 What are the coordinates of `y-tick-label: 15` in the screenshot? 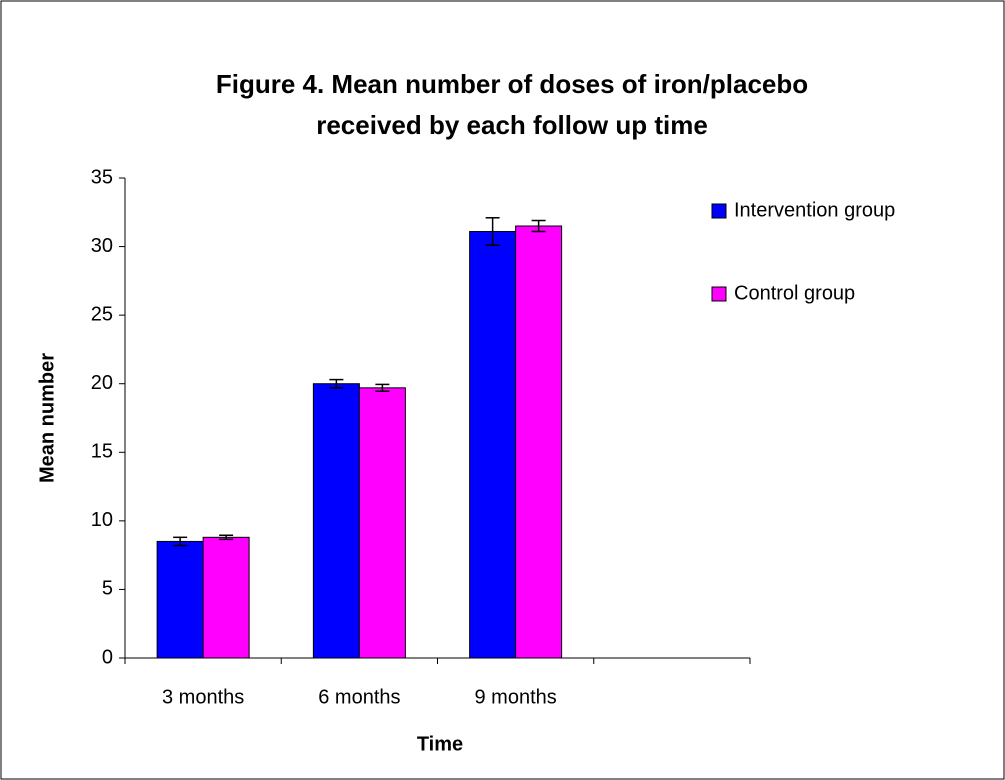 It's located at (102, 452).